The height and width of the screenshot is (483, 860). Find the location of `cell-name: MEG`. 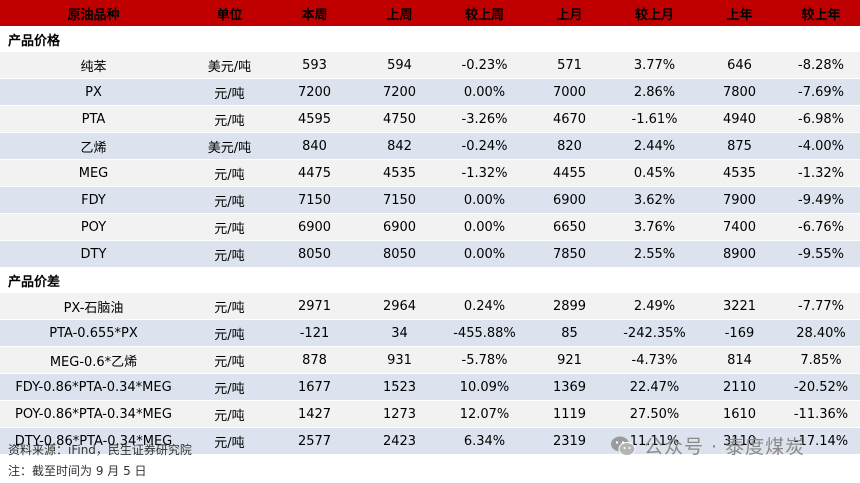

cell-name: MEG is located at coordinates (93, 173).